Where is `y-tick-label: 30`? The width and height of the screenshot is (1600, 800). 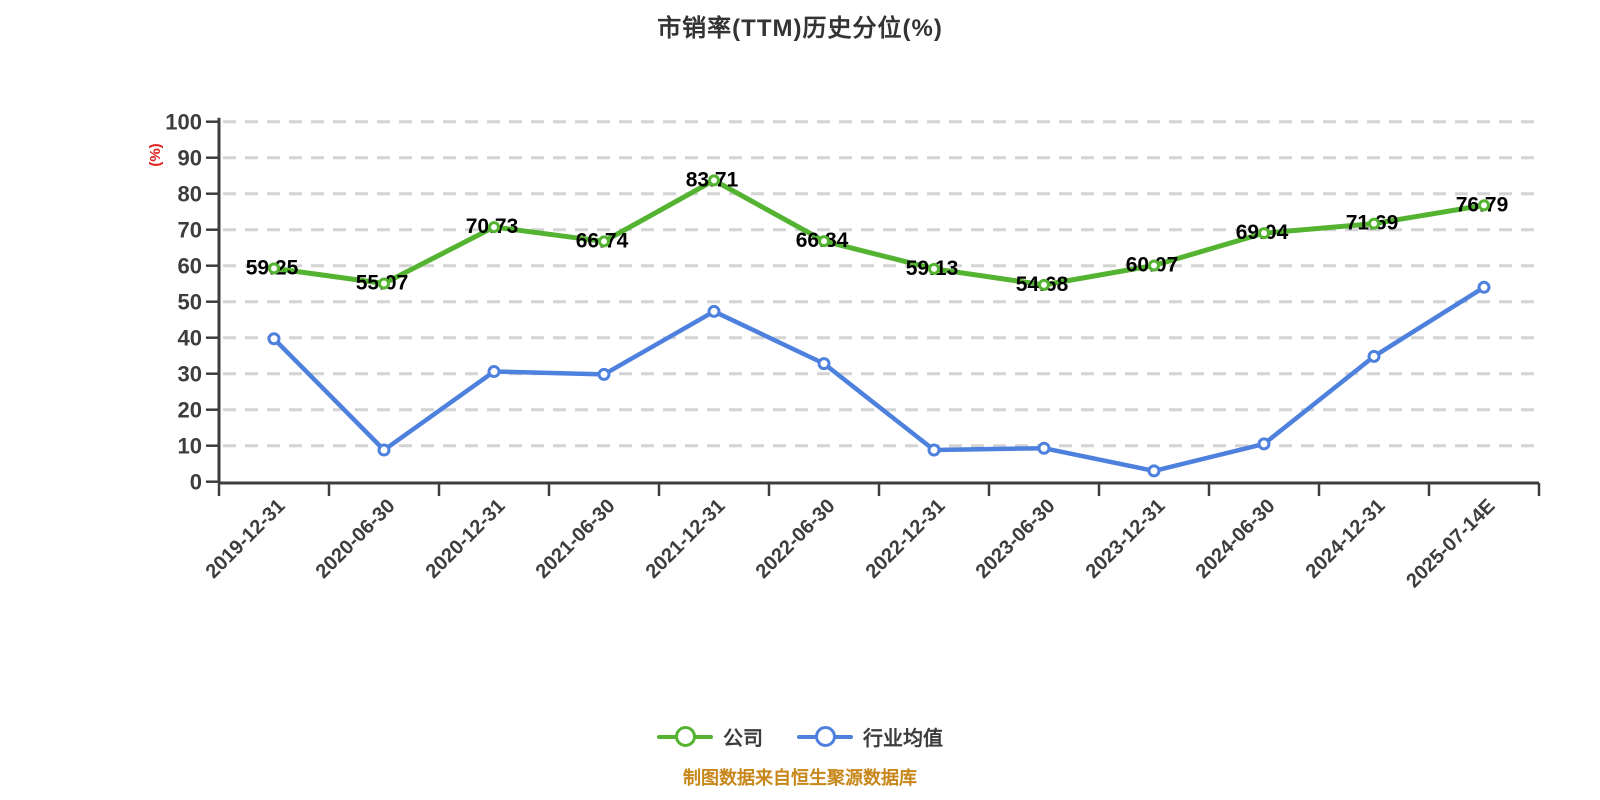
y-tick-label: 30 is located at coordinates (190, 374).